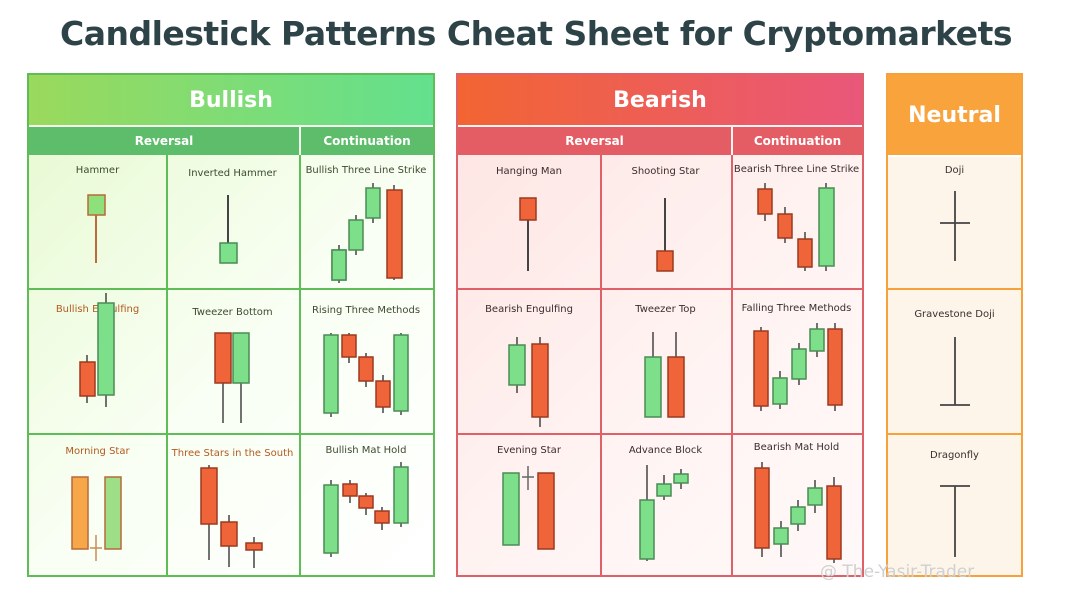 Image resolution: width=1072 pixels, height=601 pixels. I want to click on neutral-header: Neutral, so click(954, 115).